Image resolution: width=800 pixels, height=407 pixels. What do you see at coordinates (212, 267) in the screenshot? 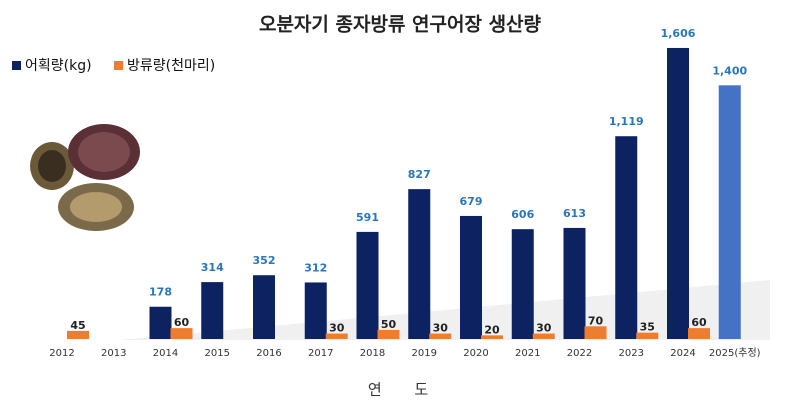
I see `value-label: 314` at bounding box center [212, 267].